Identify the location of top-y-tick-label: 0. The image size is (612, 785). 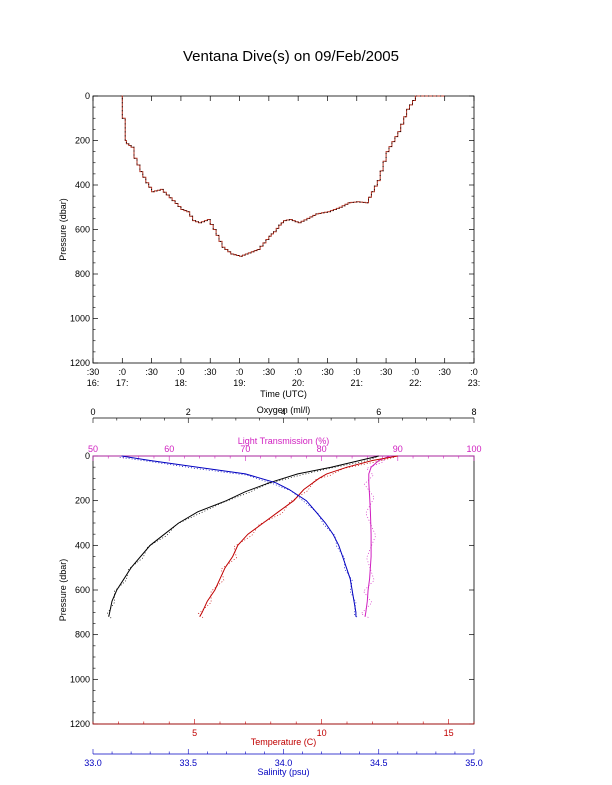
(87, 96).